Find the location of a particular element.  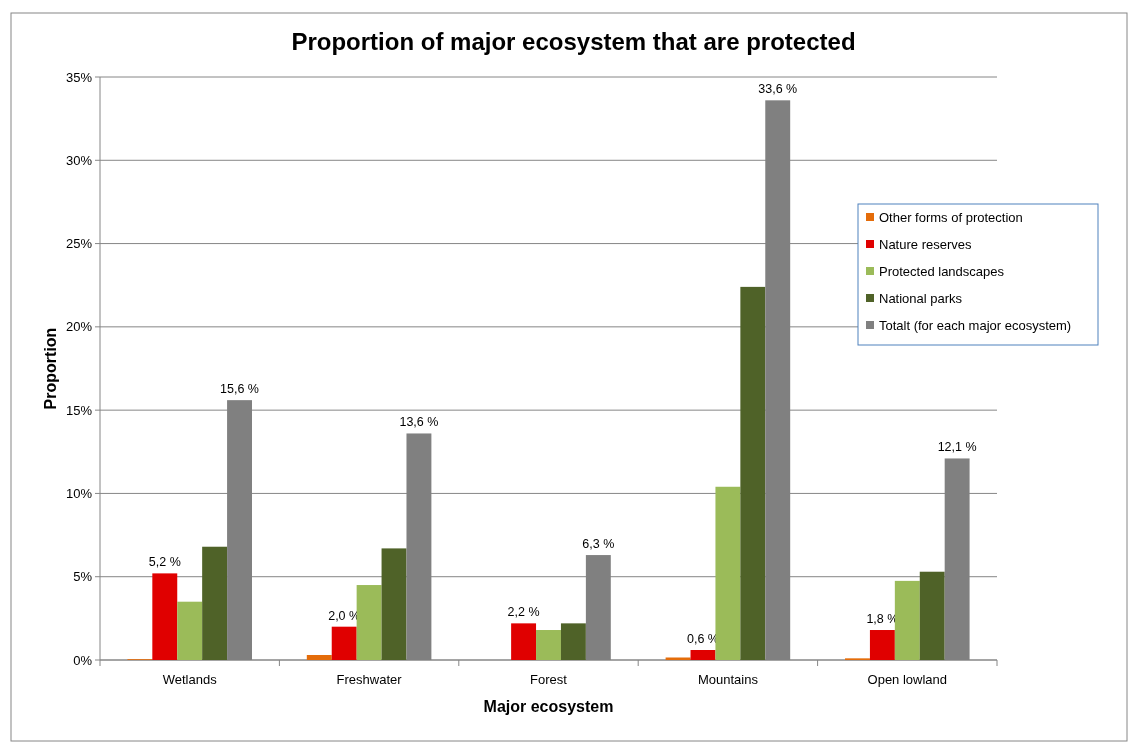

legend-label: Nature reserves is located at coordinates (925, 244).